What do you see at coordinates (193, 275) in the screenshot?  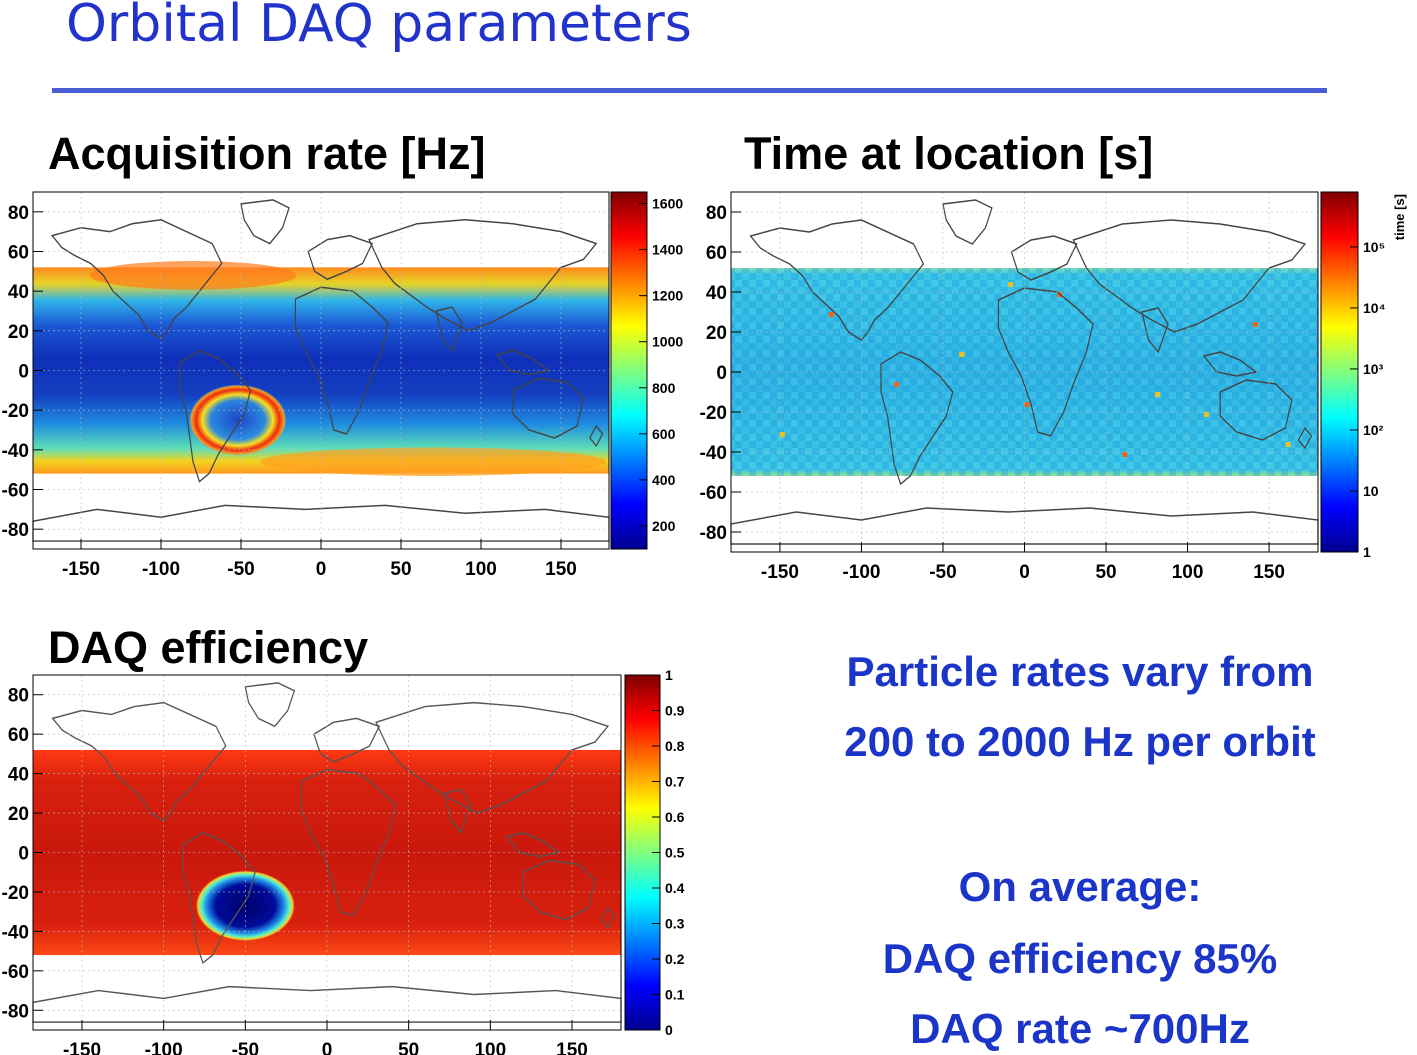 I see `rate-north-high-region` at bounding box center [193, 275].